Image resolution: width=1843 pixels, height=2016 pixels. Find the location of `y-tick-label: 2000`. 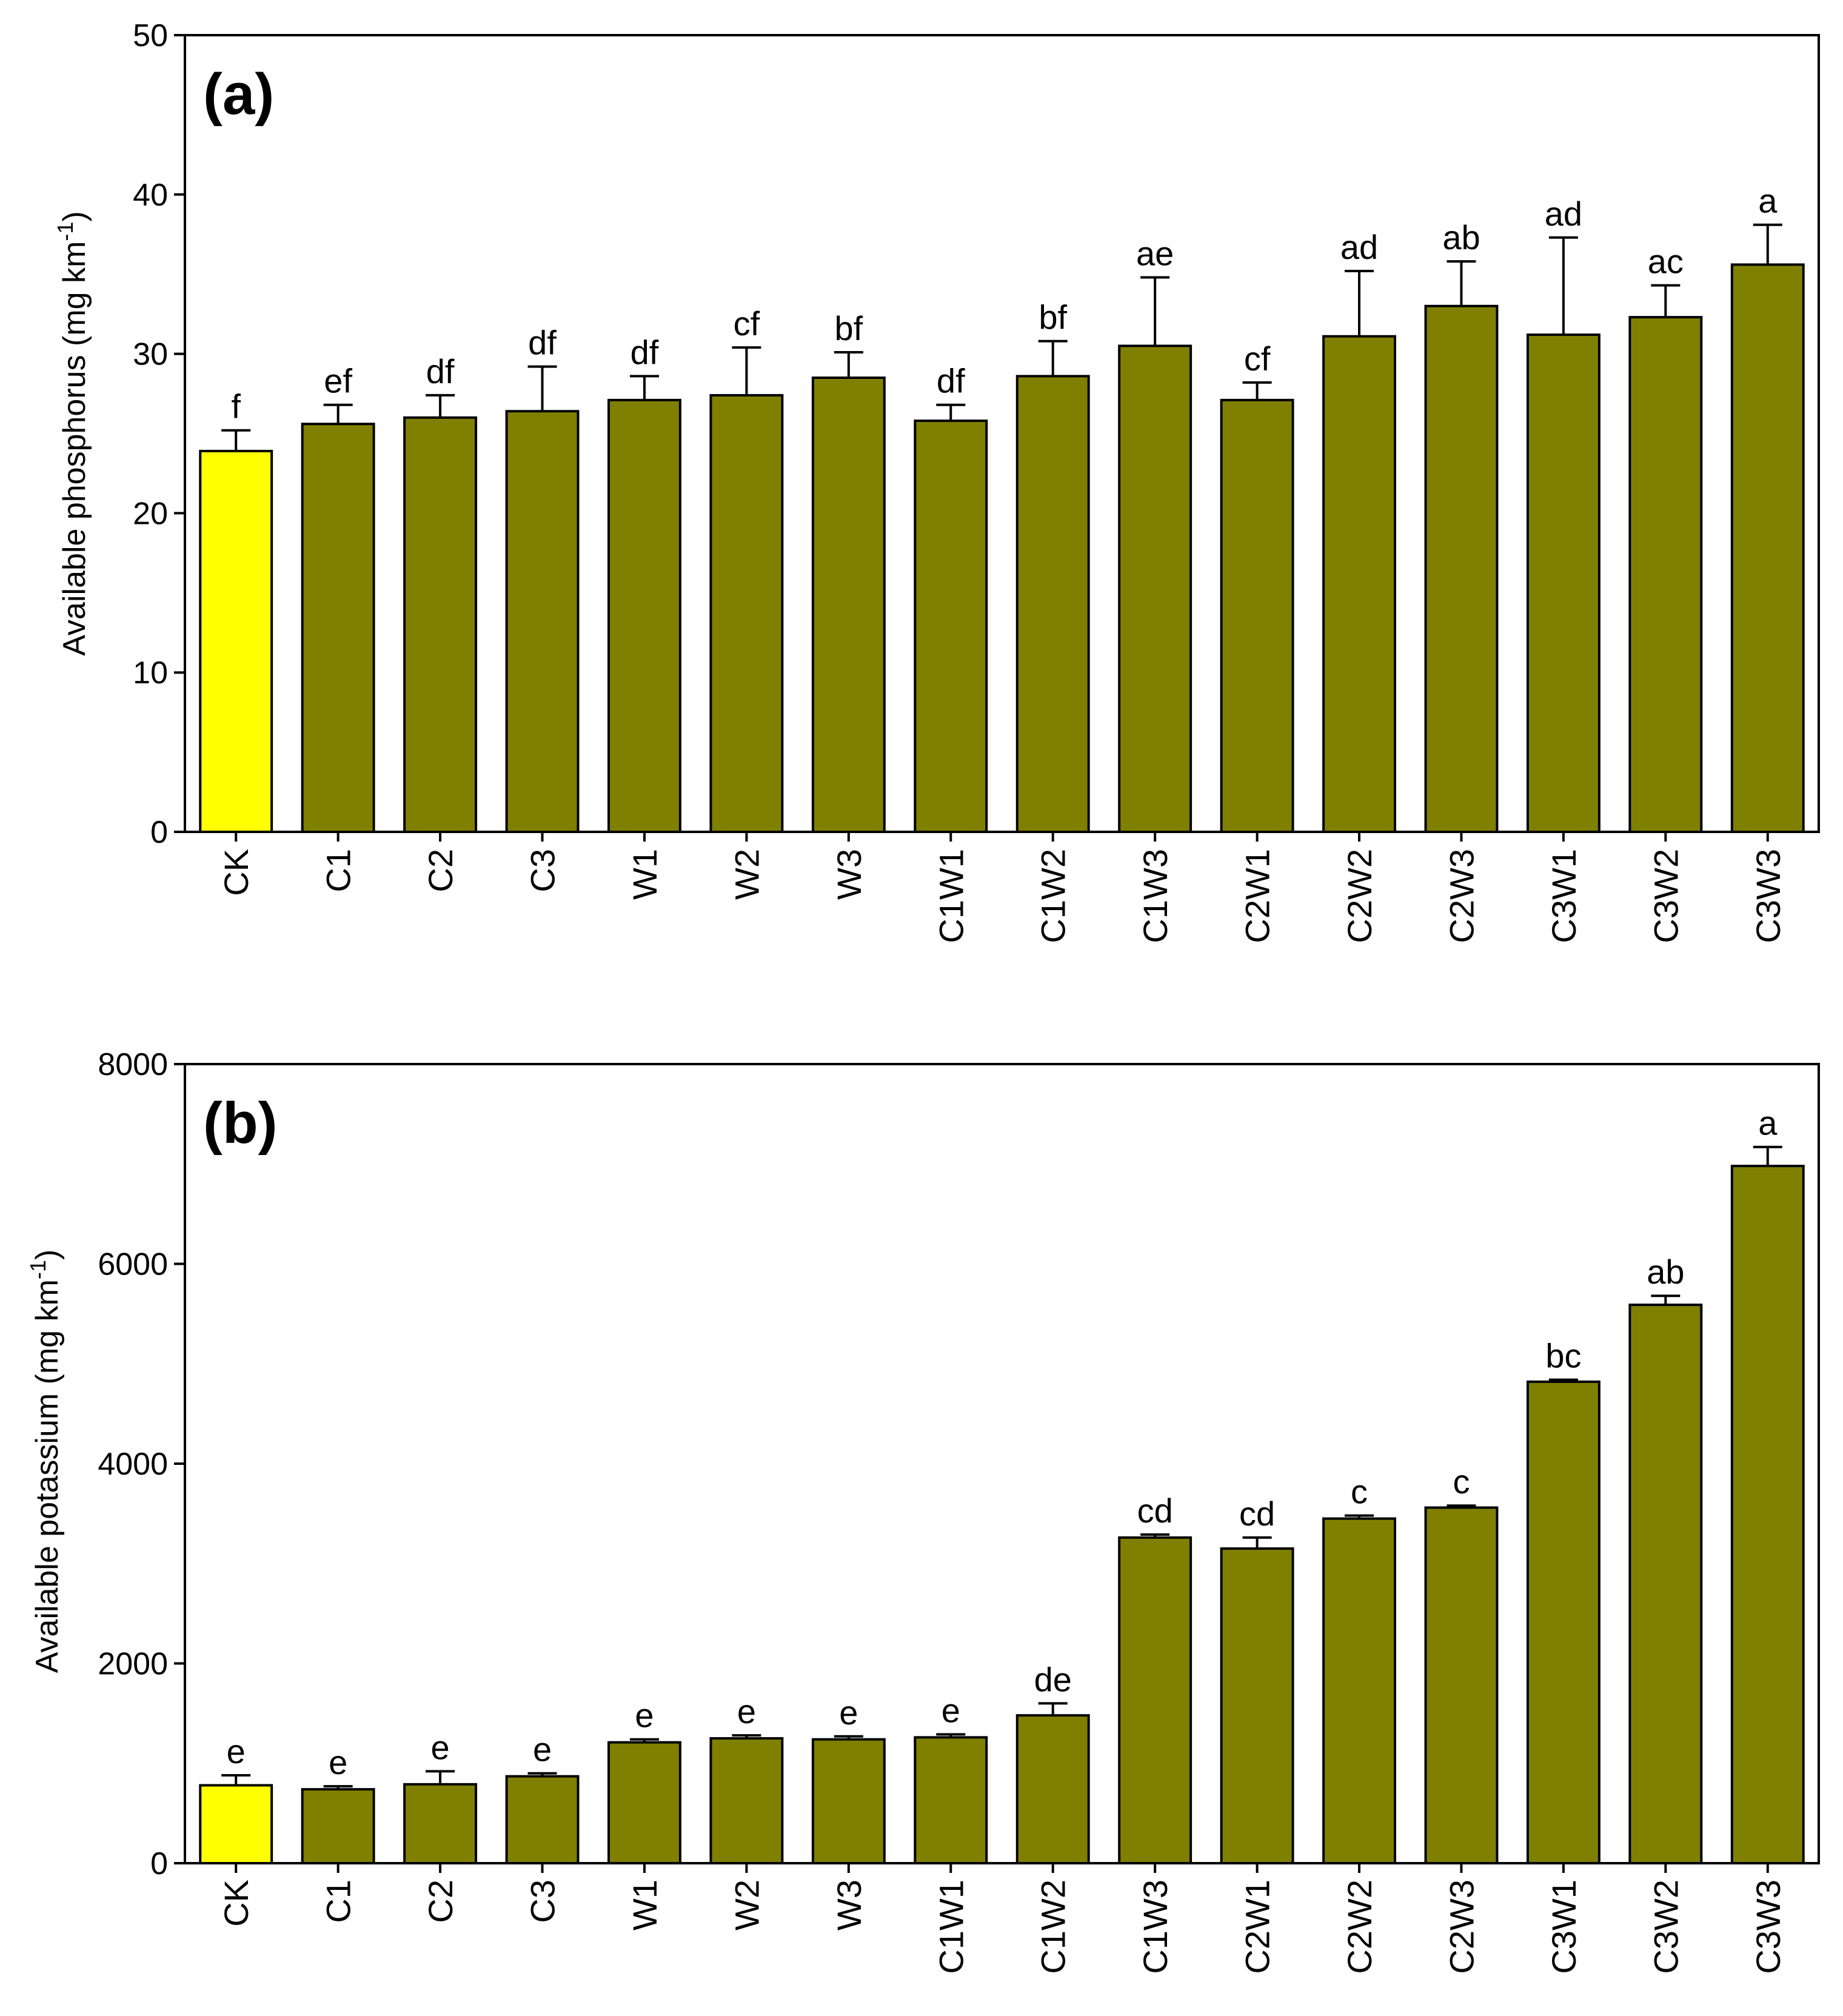

y-tick-label: 2000 is located at coordinates (133, 1664).